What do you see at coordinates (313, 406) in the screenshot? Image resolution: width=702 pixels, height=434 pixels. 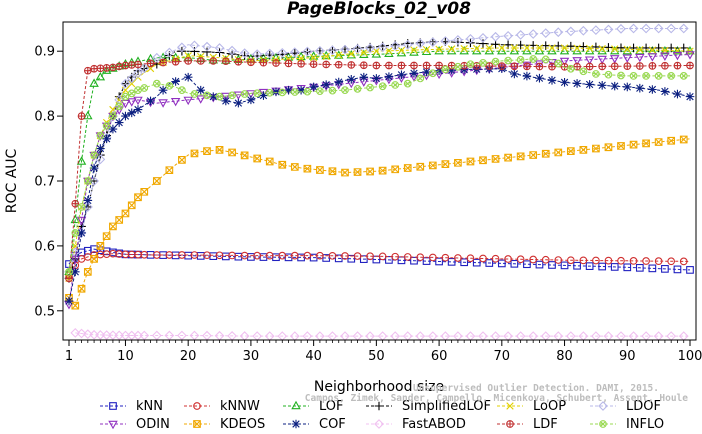 I see `legend-item-lof: LOF` at bounding box center [313, 406].